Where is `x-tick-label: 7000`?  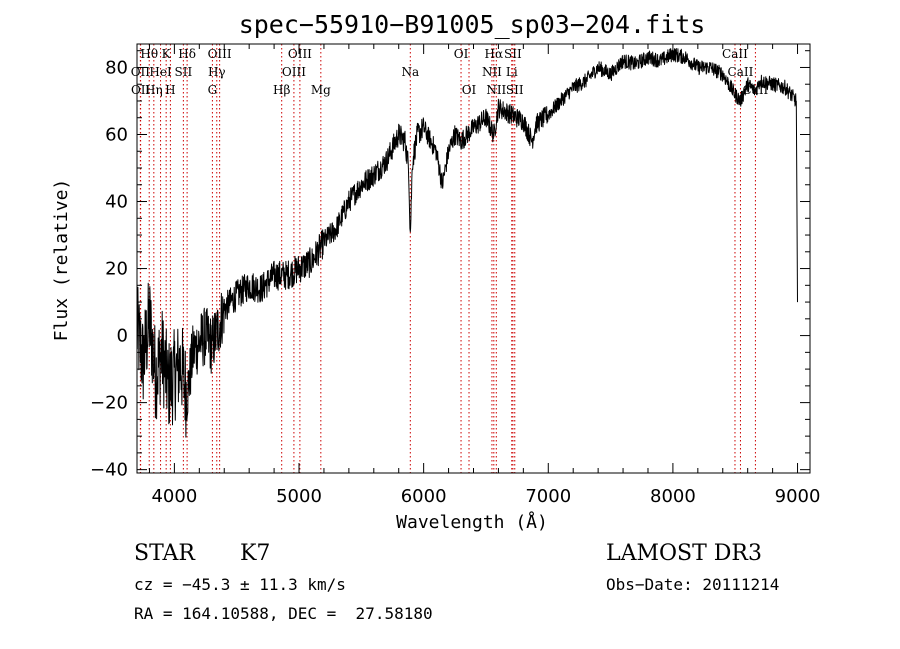
x-tick-label: 7000 is located at coordinates (548, 496).